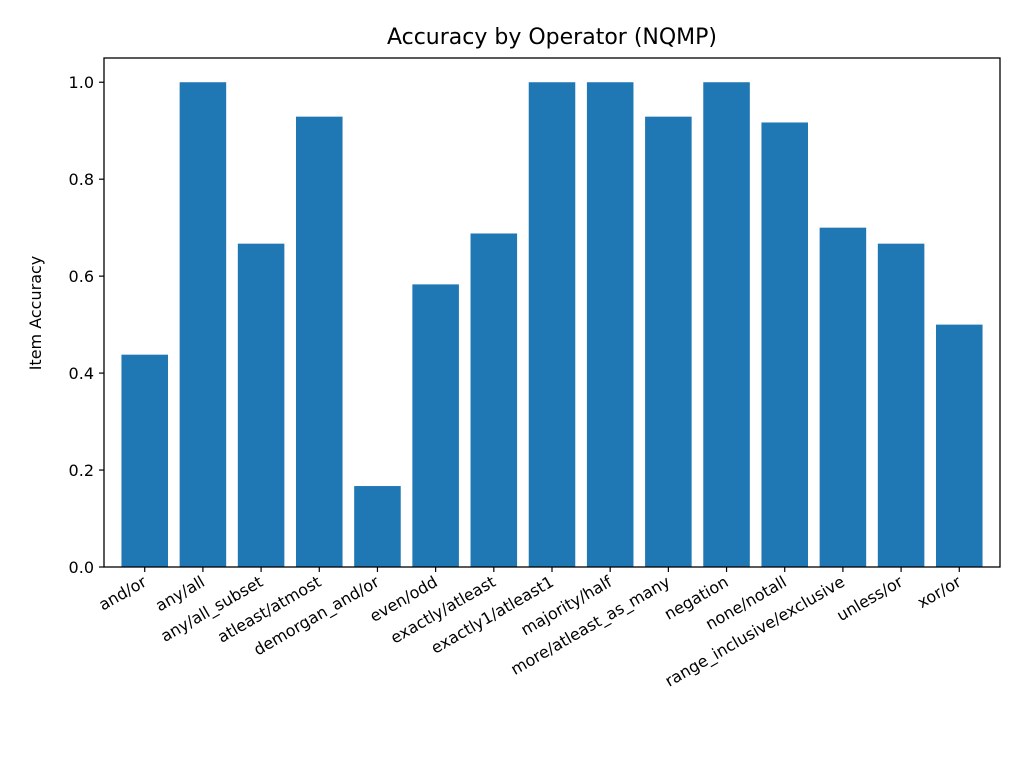 This screenshot has height=773, width=1024. What do you see at coordinates (668, 341) in the screenshot?
I see `bar-more-atleast-as-many` at bounding box center [668, 341].